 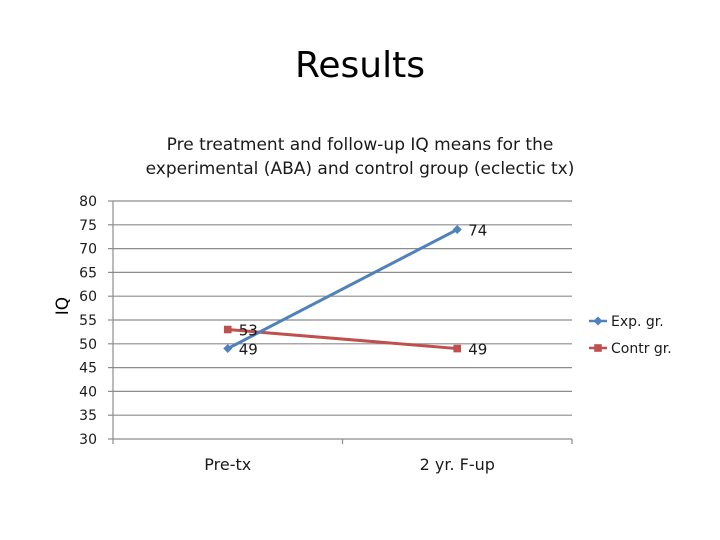 I want to click on y-tick-label: 45, so click(x=88, y=369).